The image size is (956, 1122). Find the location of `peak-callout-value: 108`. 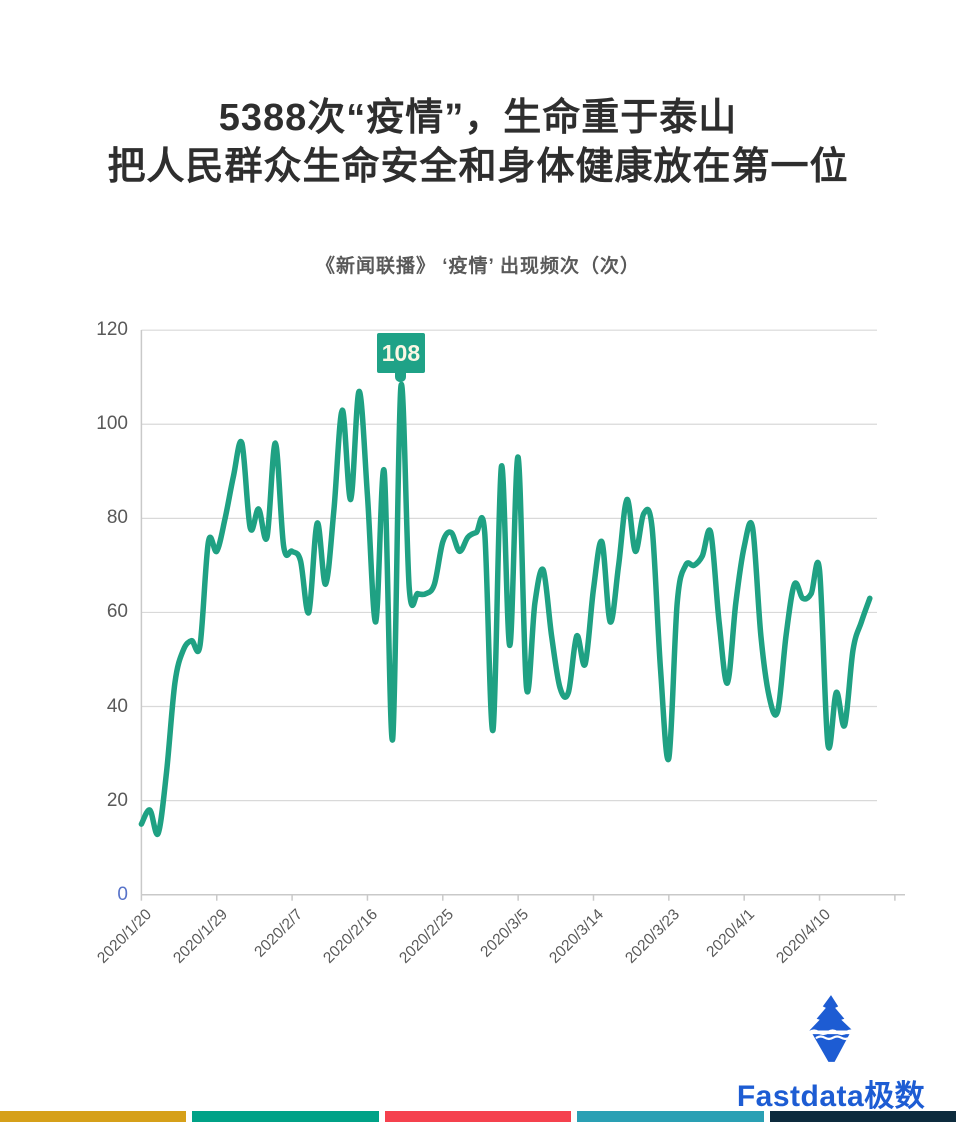

peak-callout-value: 108 is located at coordinates (401, 352).